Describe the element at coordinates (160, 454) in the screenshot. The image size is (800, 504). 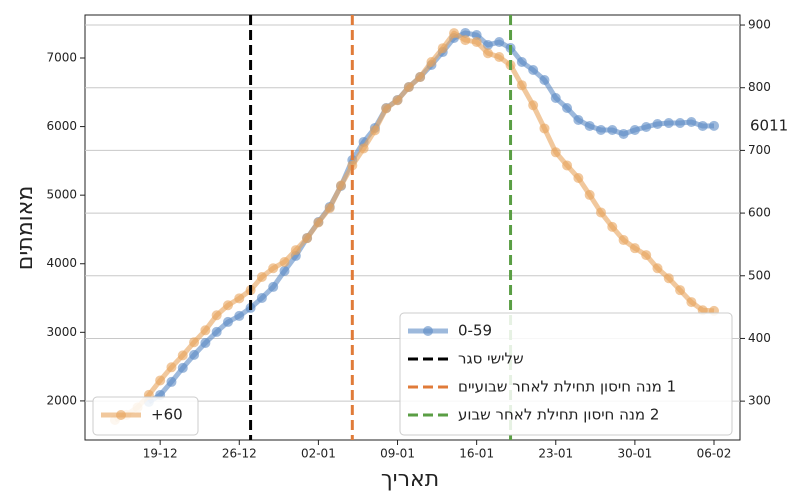
I see `x-tick-label: 19-12` at that location.